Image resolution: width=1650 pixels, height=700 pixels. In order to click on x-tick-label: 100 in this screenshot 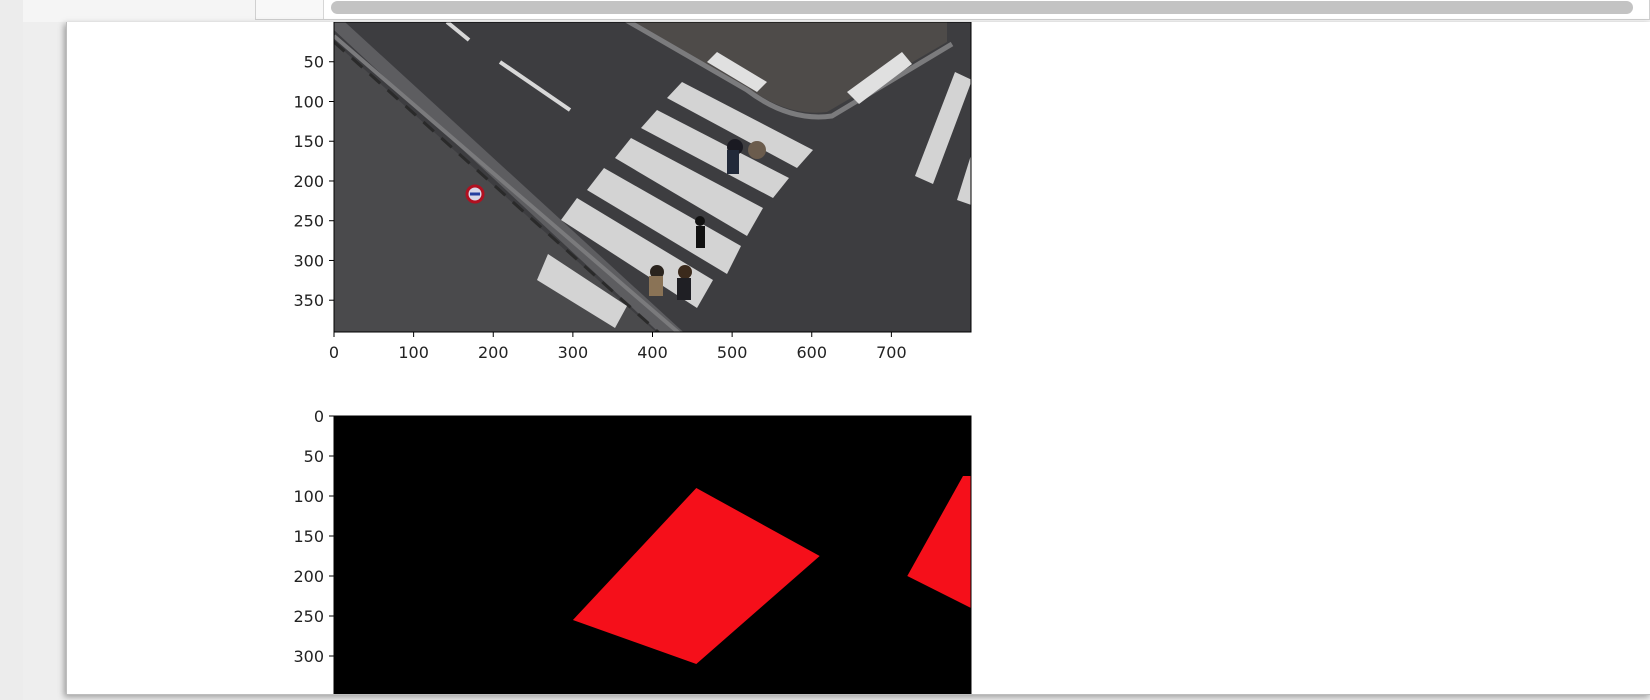, I will do `click(413, 352)`.